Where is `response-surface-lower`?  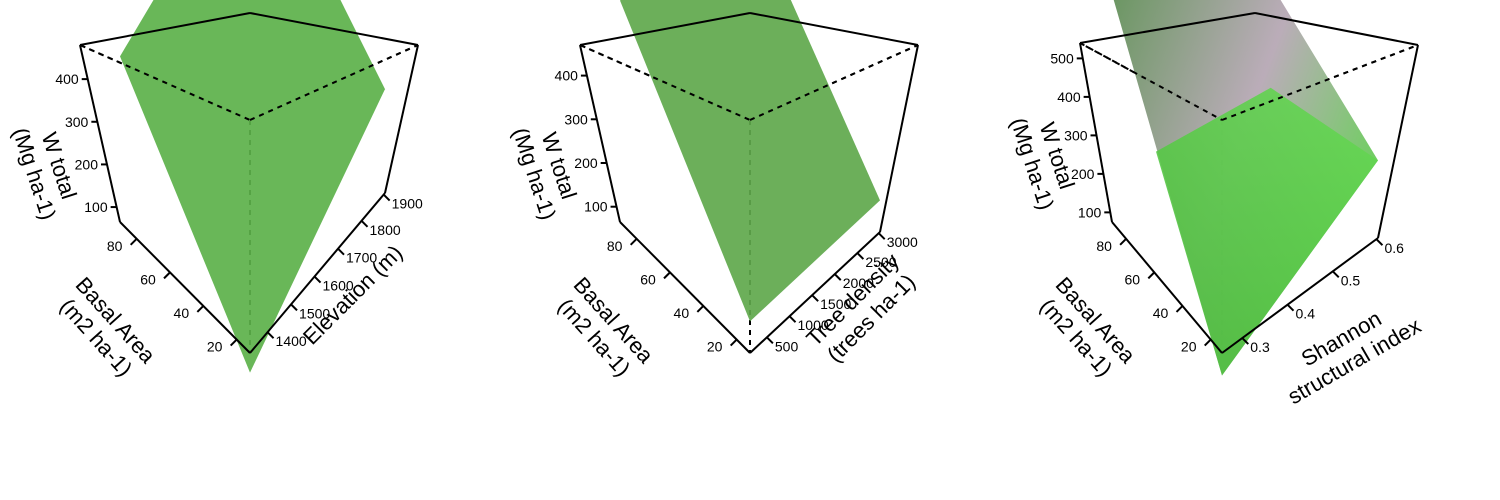 response-surface-lower is located at coordinates (1267, 231).